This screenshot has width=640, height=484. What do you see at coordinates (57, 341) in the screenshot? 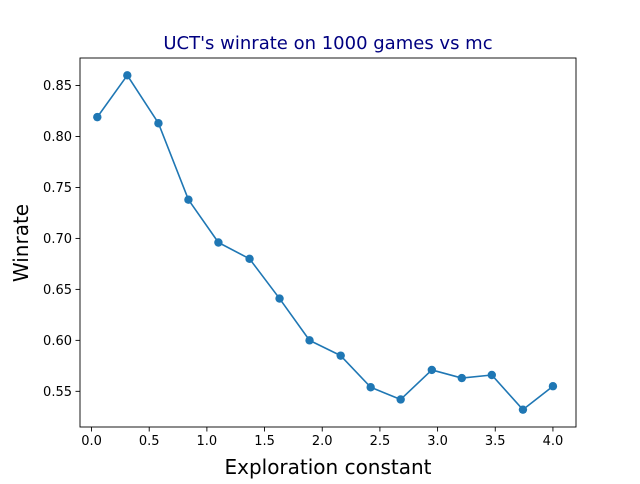
I see `y-tick-label: 0.60` at bounding box center [57, 341].